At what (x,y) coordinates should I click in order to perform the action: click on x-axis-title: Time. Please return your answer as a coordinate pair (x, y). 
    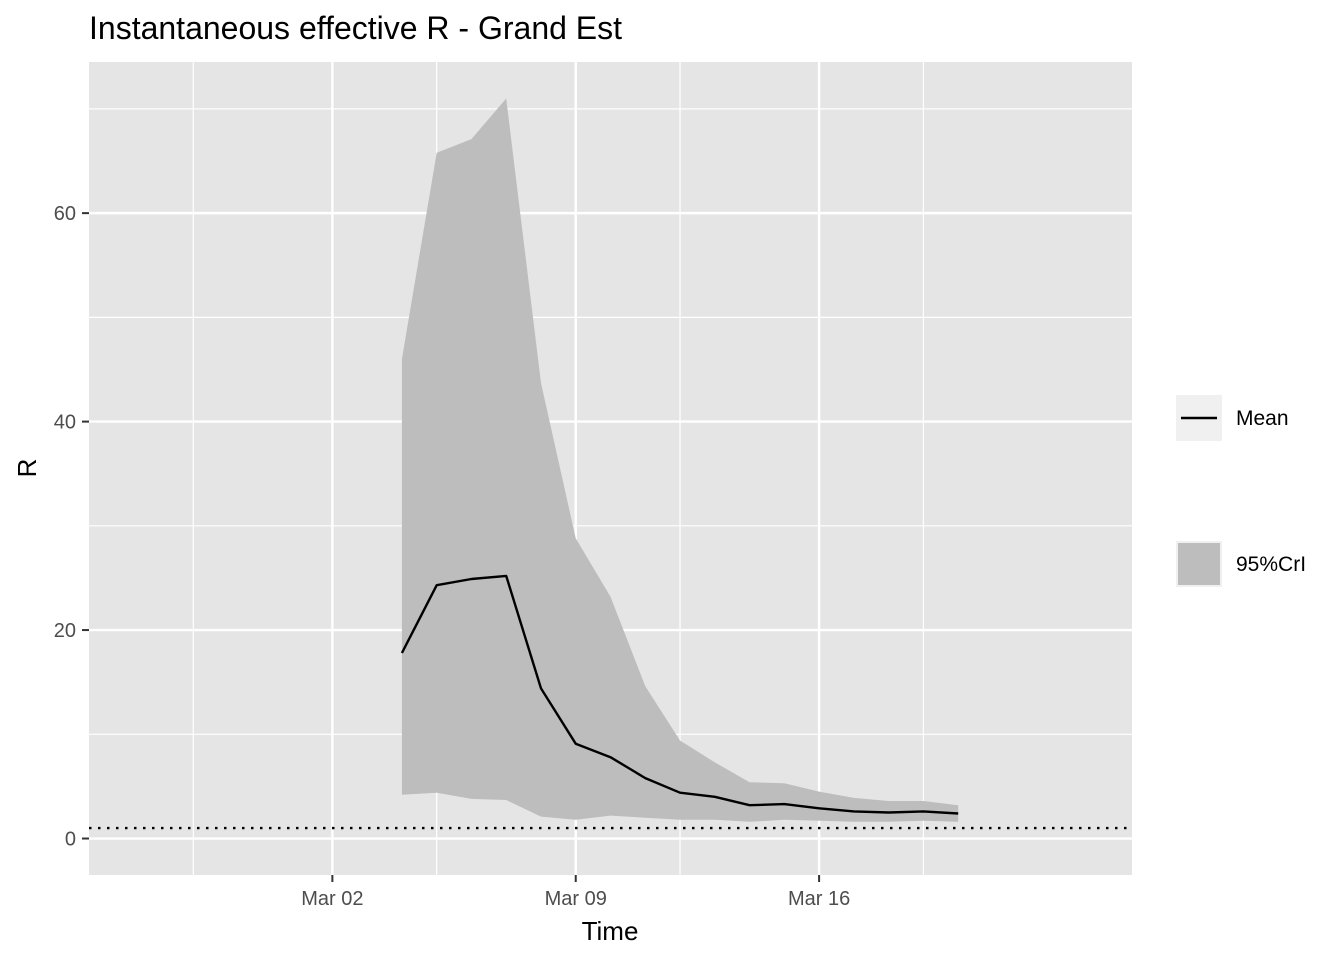
    Looking at the image, I should click on (610, 931).